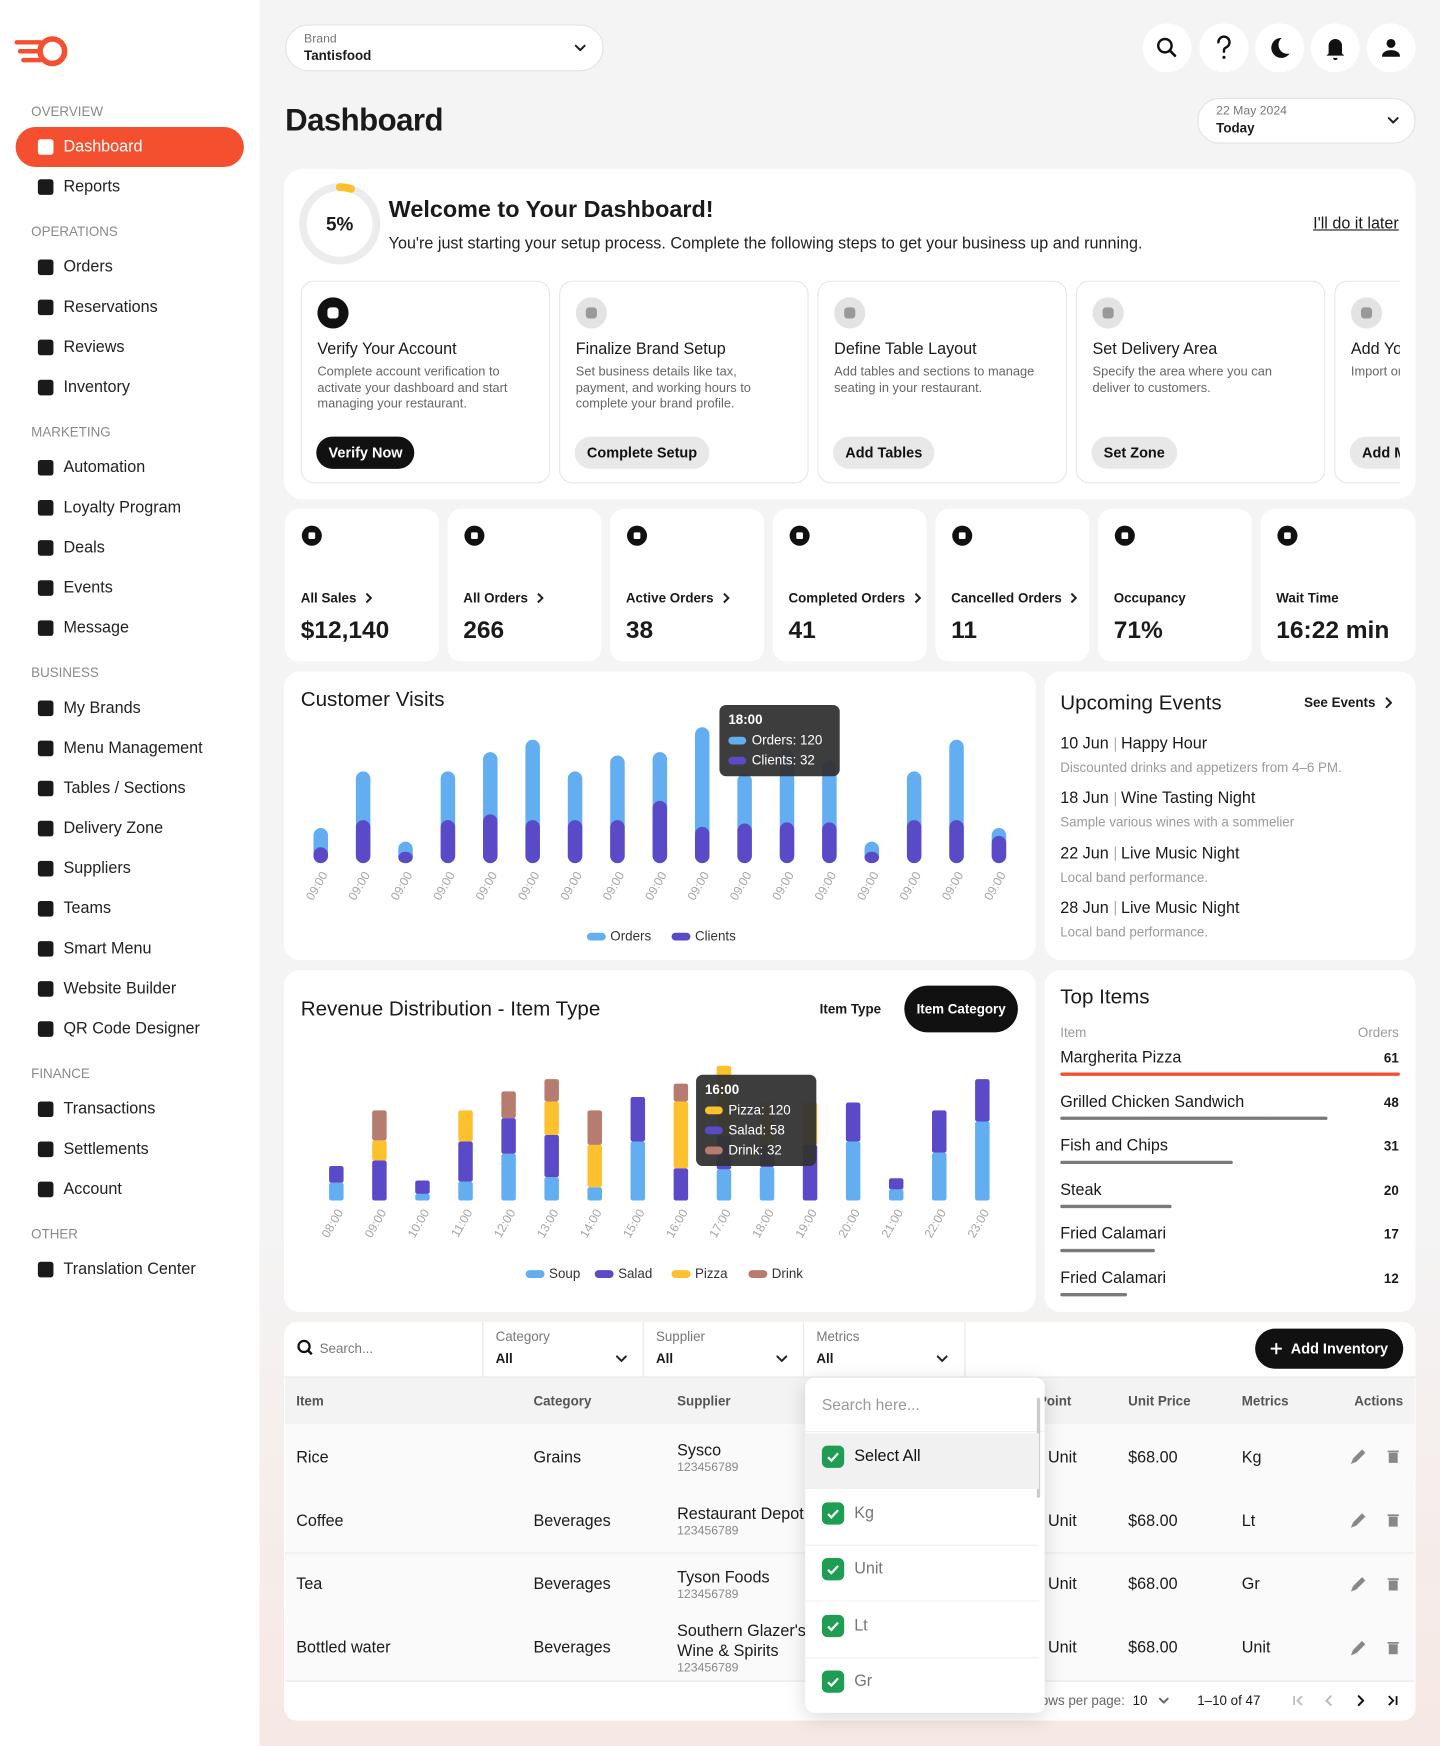  What do you see at coordinates (124, 788) in the screenshot?
I see `nav-item: Tables / Sections` at bounding box center [124, 788].